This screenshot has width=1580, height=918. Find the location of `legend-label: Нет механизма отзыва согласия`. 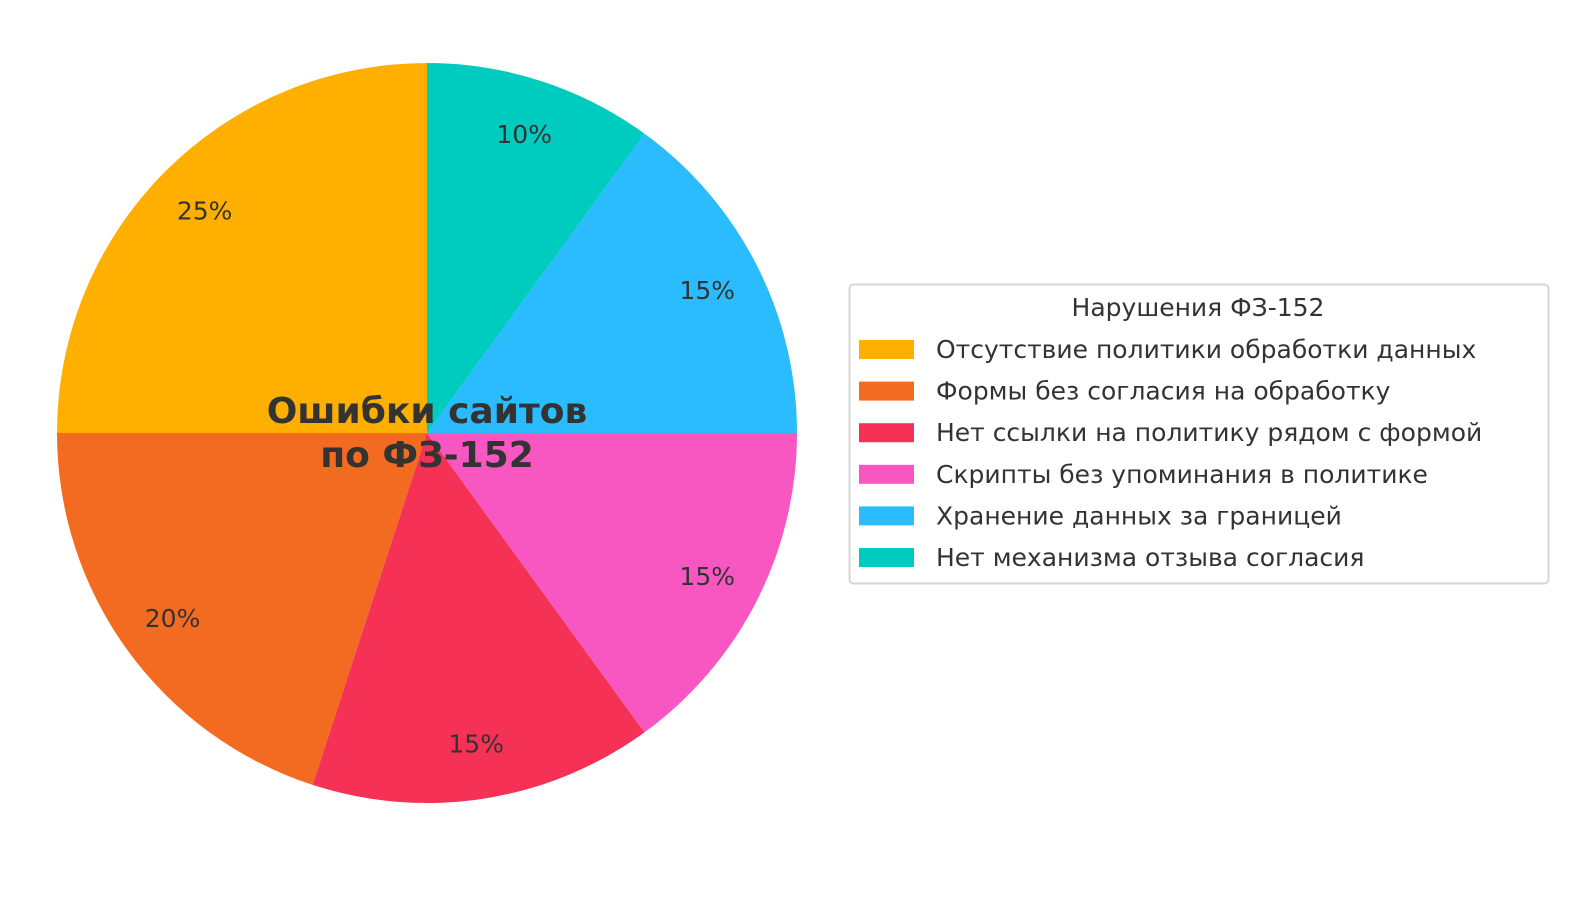

legend-label: Нет механизма отзыва согласия is located at coordinates (1150, 557).